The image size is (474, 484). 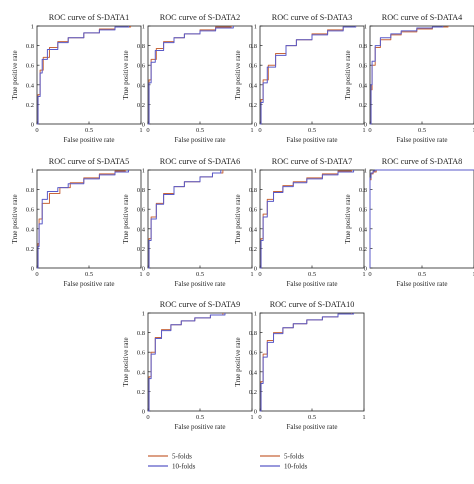 What do you see at coordinates (172, 462) in the screenshot?
I see `legend-1: 5-folds 10-folds` at bounding box center [172, 462].